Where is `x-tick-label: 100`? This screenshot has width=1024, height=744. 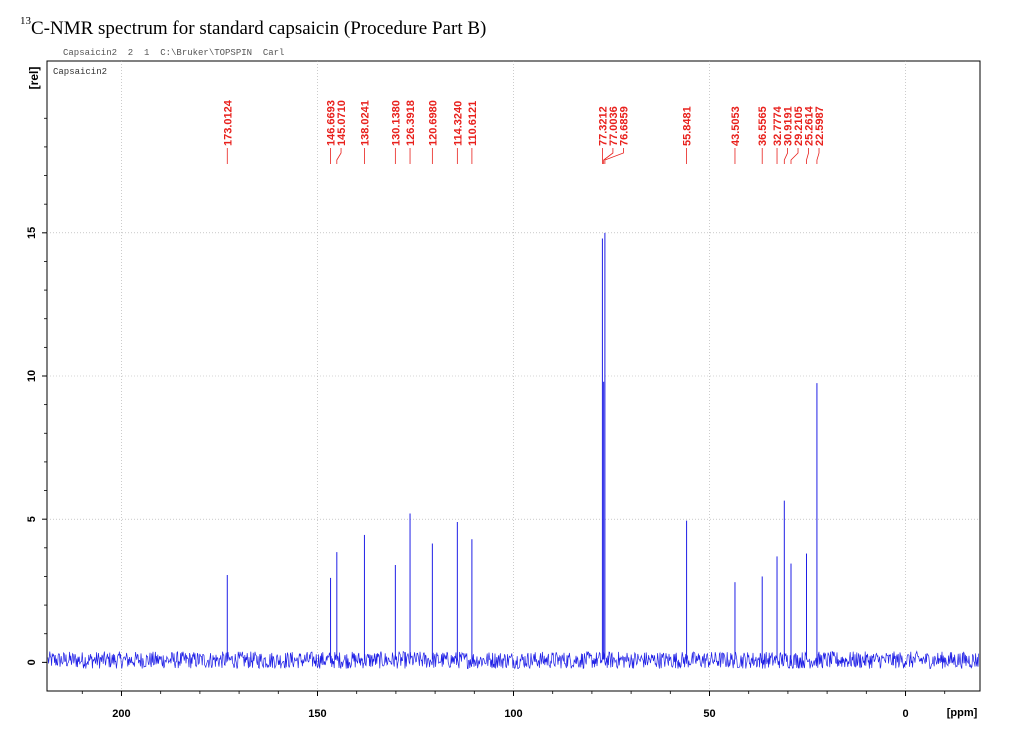
x-tick-label: 100 is located at coordinates (513, 714).